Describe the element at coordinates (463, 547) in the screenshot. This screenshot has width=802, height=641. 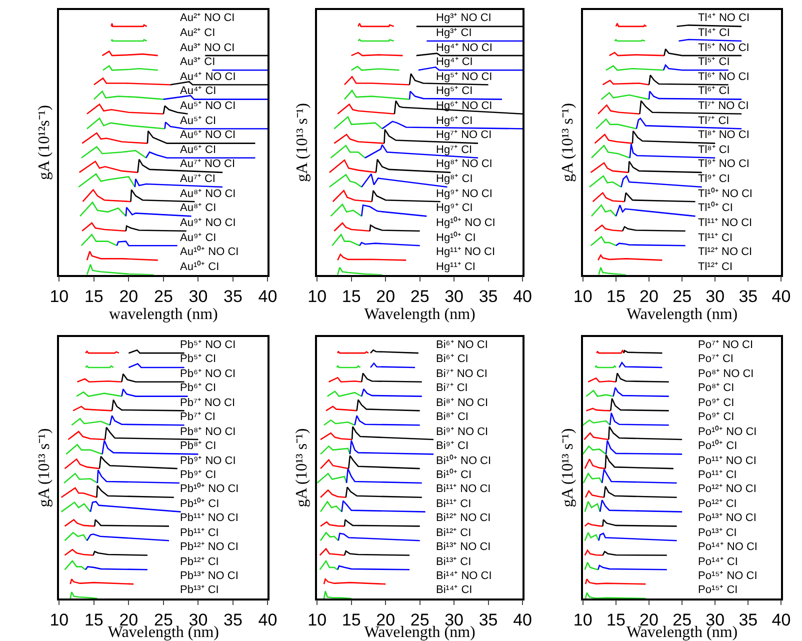
I see `text: Bi¹³⁺ NO CI` at that location.